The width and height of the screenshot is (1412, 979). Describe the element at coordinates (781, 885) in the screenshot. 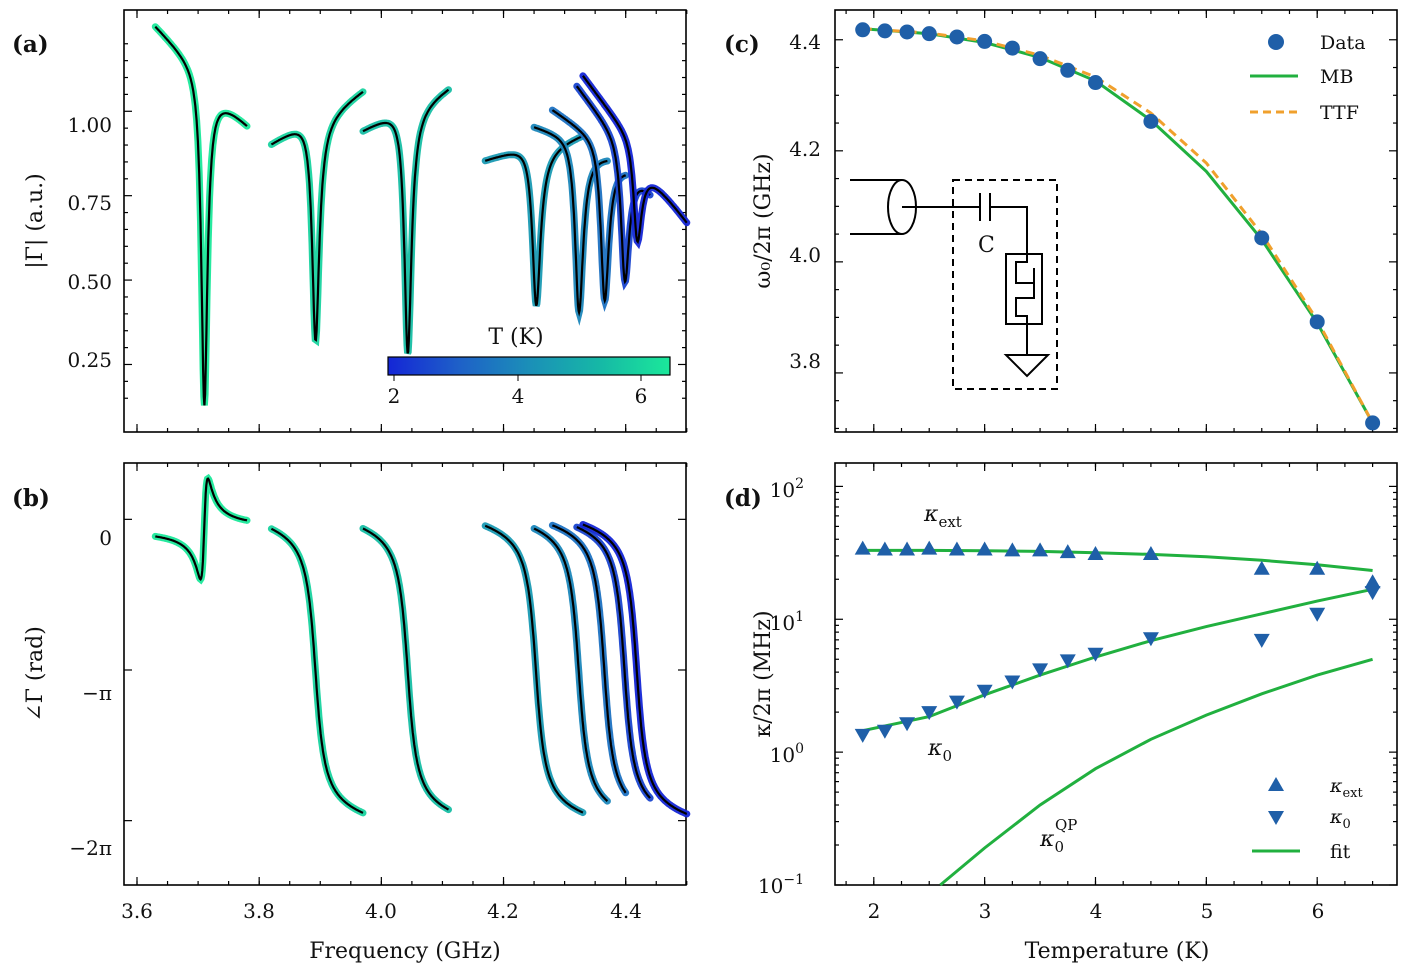

I see `panel-d-ytick: 10⁻¹` at that location.